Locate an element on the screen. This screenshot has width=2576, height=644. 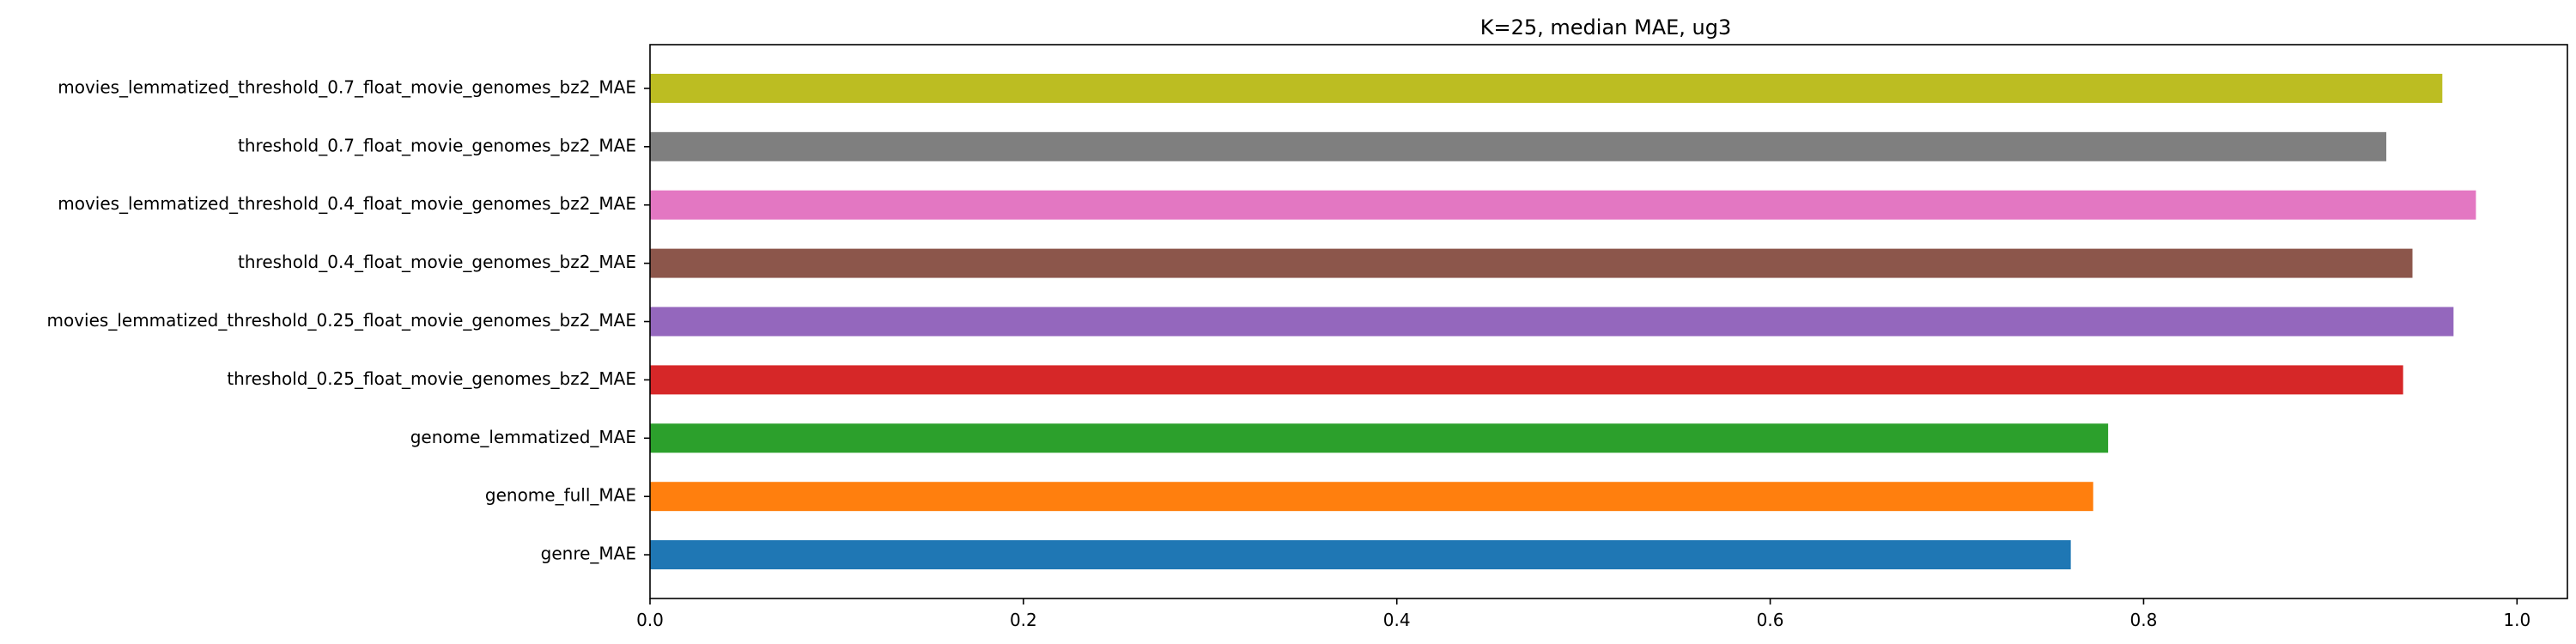
y-tick-label: genome_lemmatized_MAE is located at coordinates (523, 437).